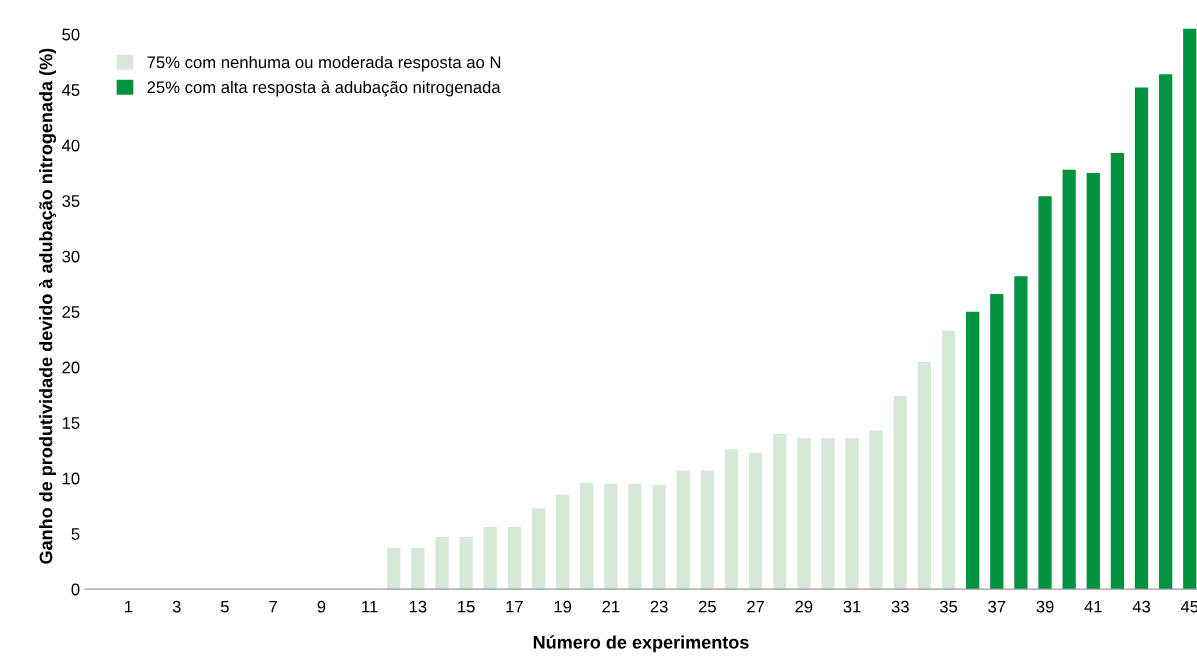  I want to click on x-tick-label: 9, so click(321, 606).